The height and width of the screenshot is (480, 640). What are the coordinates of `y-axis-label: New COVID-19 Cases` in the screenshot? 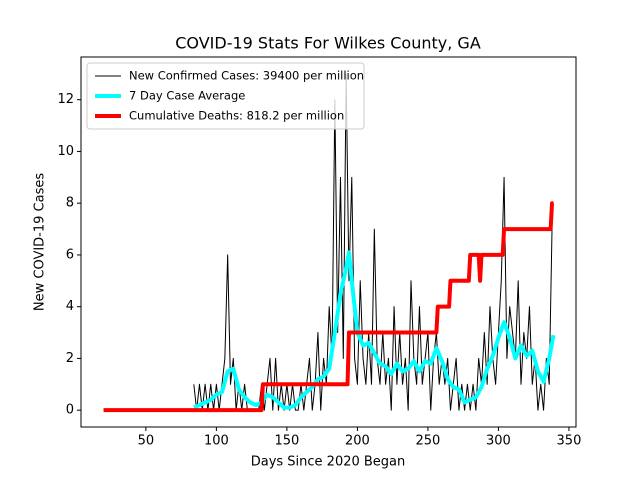 It's located at (40, 242).